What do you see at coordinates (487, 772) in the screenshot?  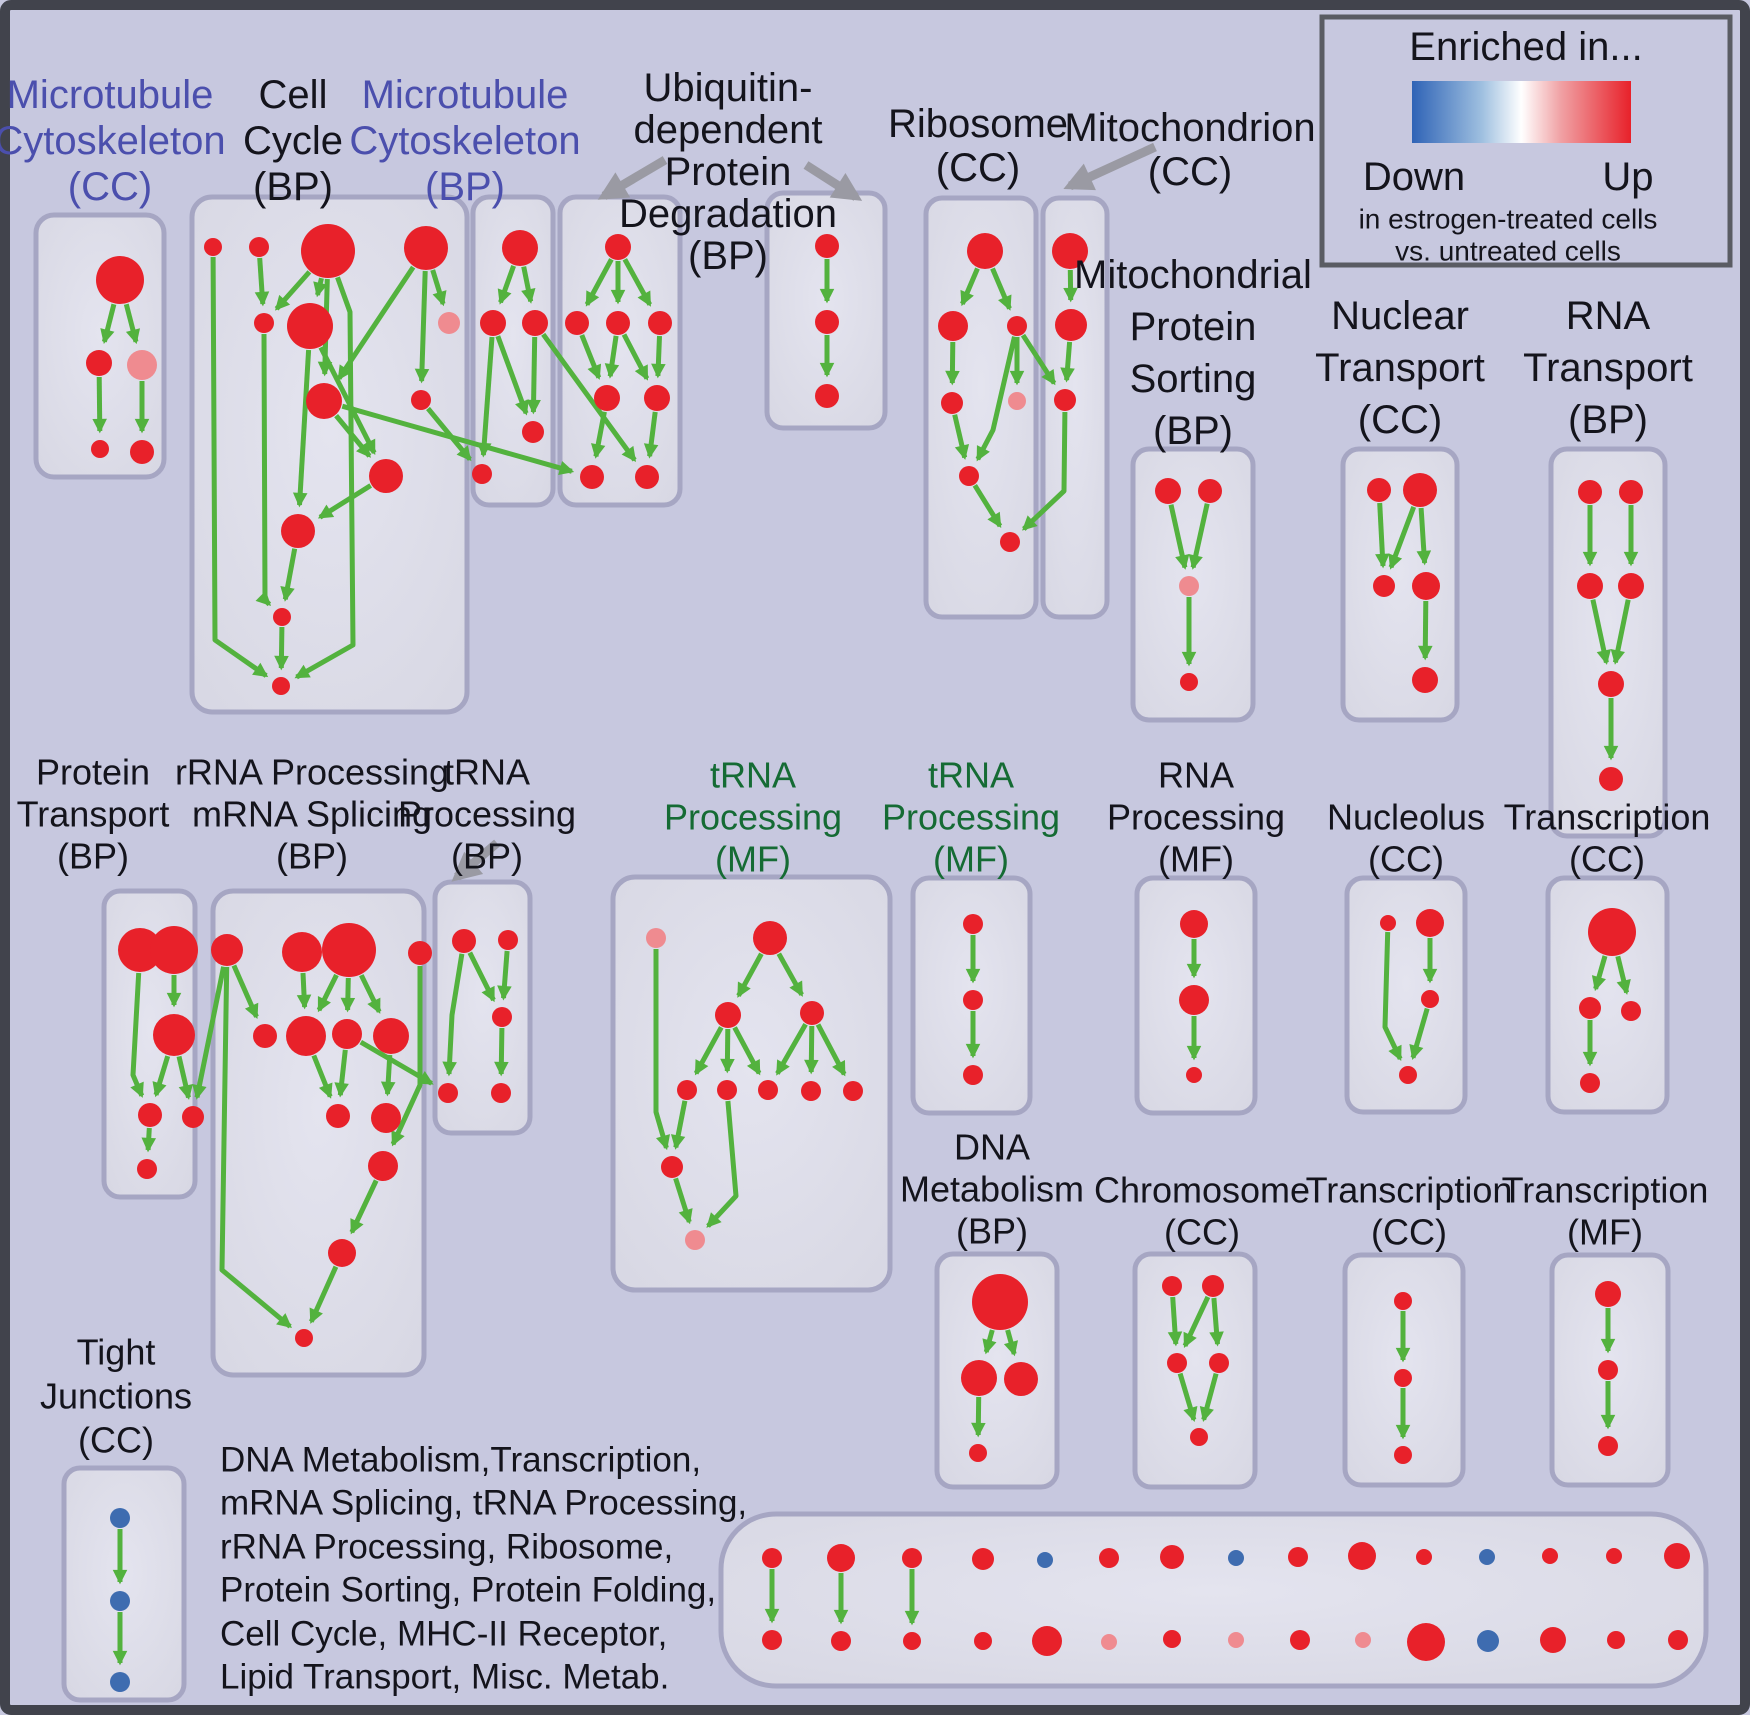 I see `category-label-line: tRNA` at bounding box center [487, 772].